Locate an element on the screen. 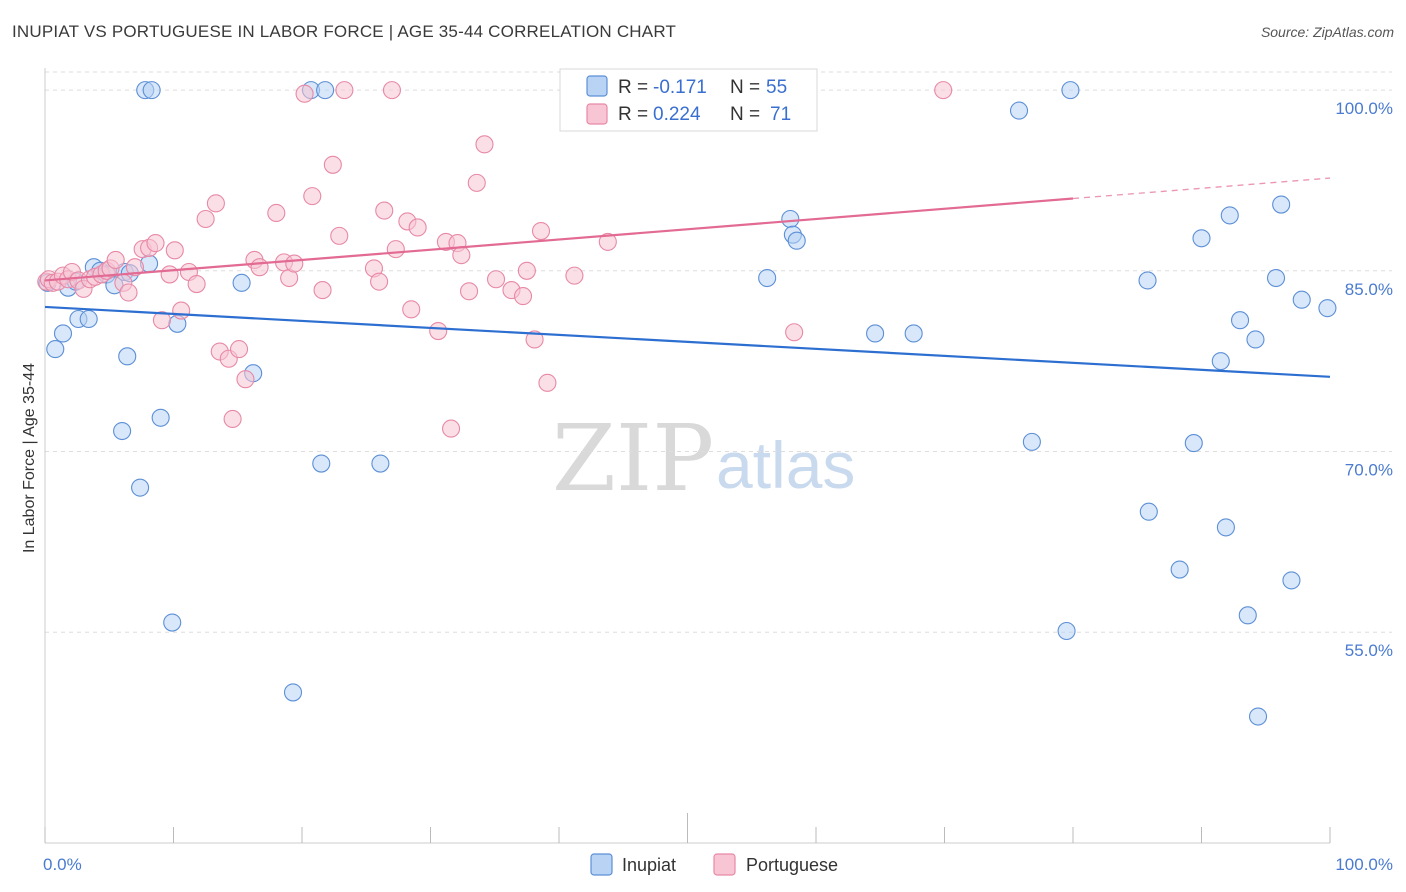 This screenshot has height=892, width=1406. portuguese-bottom-swatch is located at coordinates (724, 864).